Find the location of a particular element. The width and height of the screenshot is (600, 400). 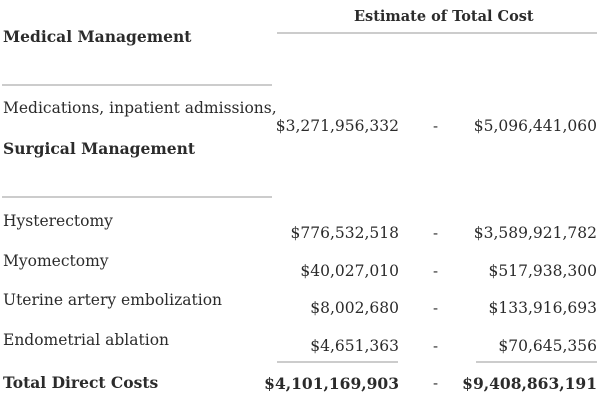

total-low-estimate: $4,101,169,903 is located at coordinates (331, 383).